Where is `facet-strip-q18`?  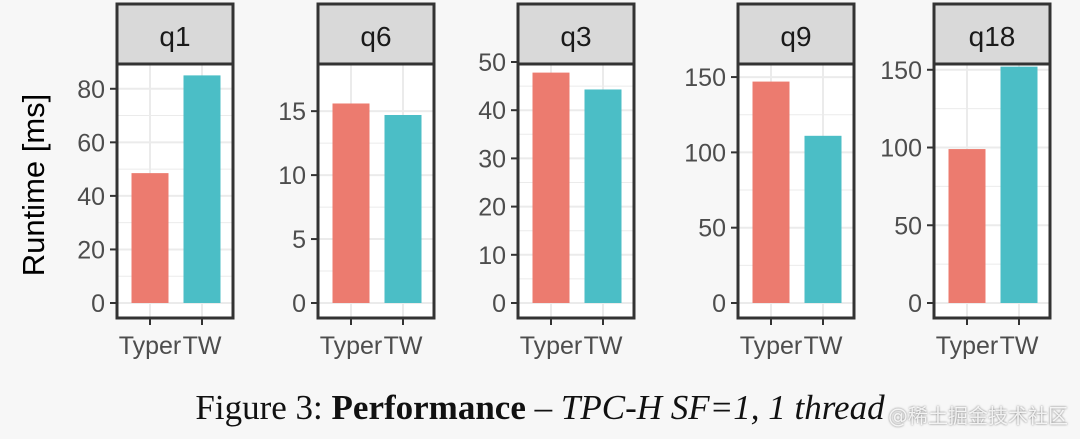
facet-strip-q18 is located at coordinates (992, 34).